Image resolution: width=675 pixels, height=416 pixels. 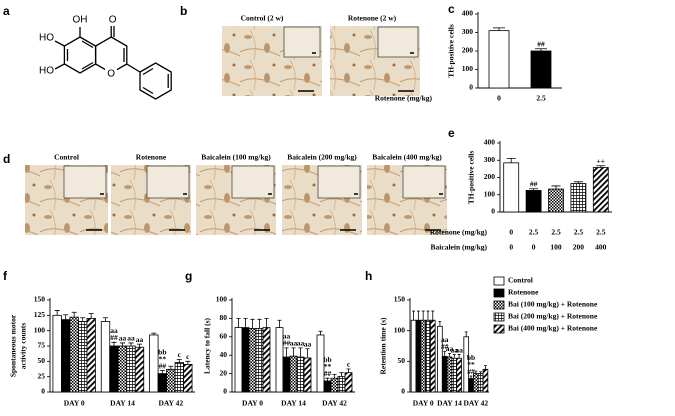 I want to click on panel-letter: b, so click(x=183, y=11).